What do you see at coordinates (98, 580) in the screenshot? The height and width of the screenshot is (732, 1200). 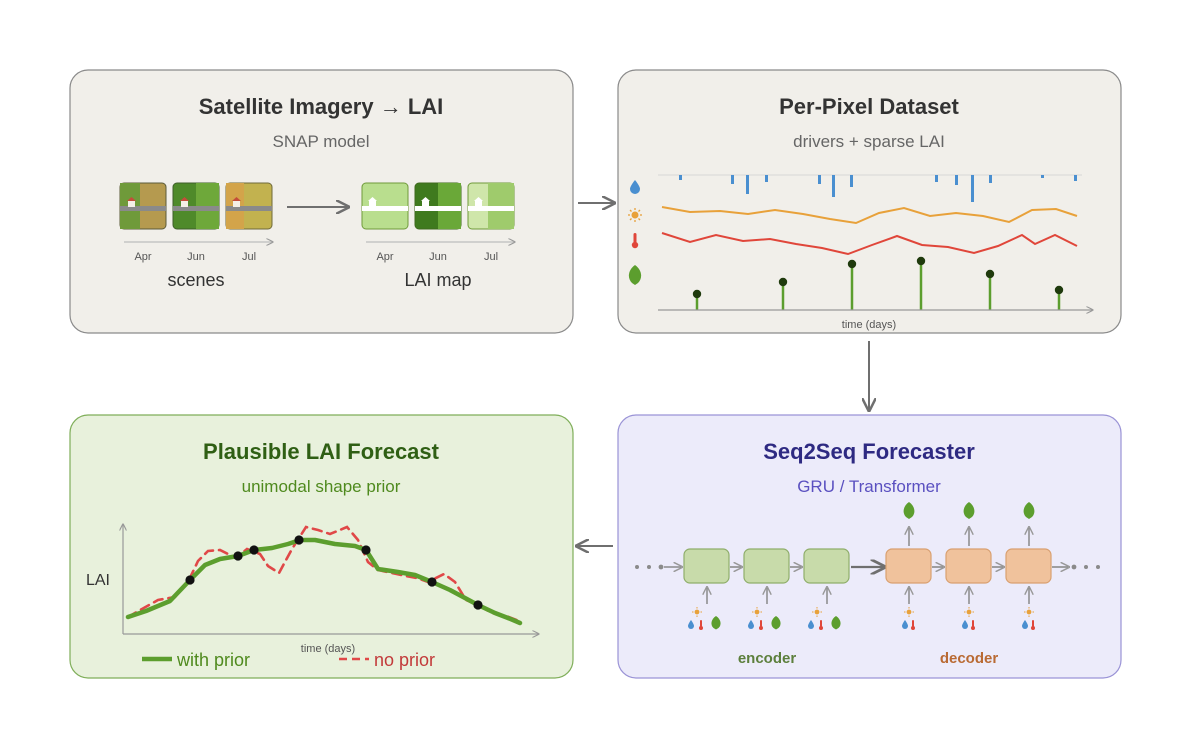 I see `forecast-y-axis-label: LAI` at bounding box center [98, 580].